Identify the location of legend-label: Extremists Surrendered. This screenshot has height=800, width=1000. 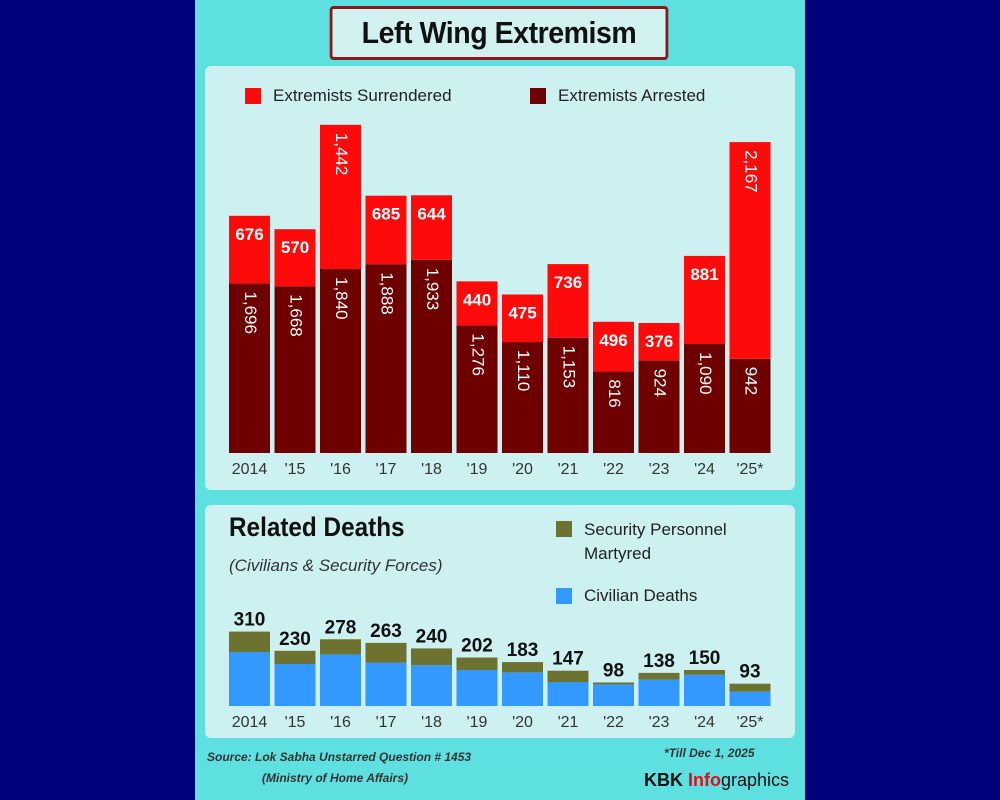
(362, 95).